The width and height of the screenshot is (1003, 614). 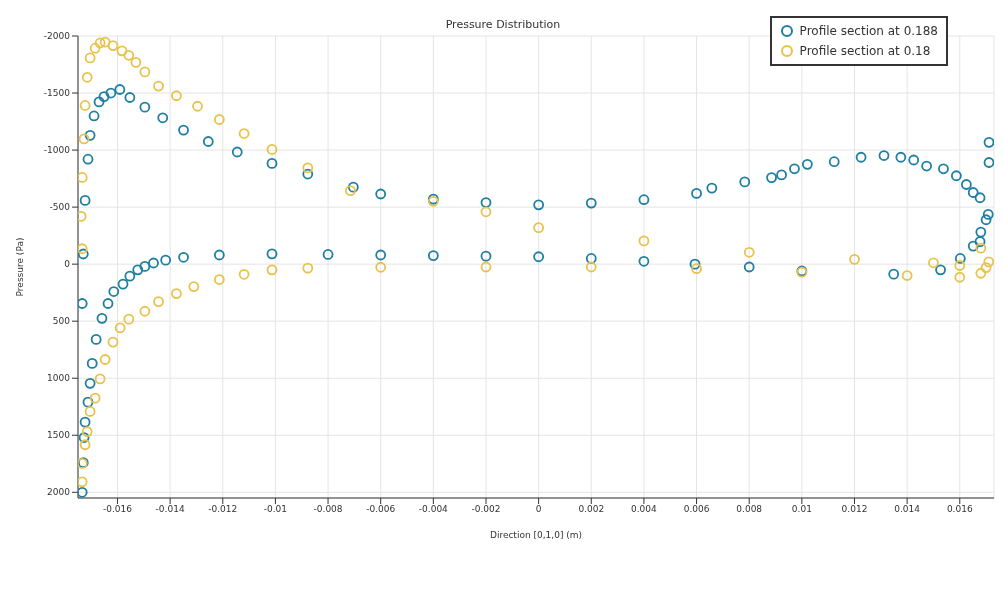 I want to click on y-tick-label: 0, so click(x=67, y=264).